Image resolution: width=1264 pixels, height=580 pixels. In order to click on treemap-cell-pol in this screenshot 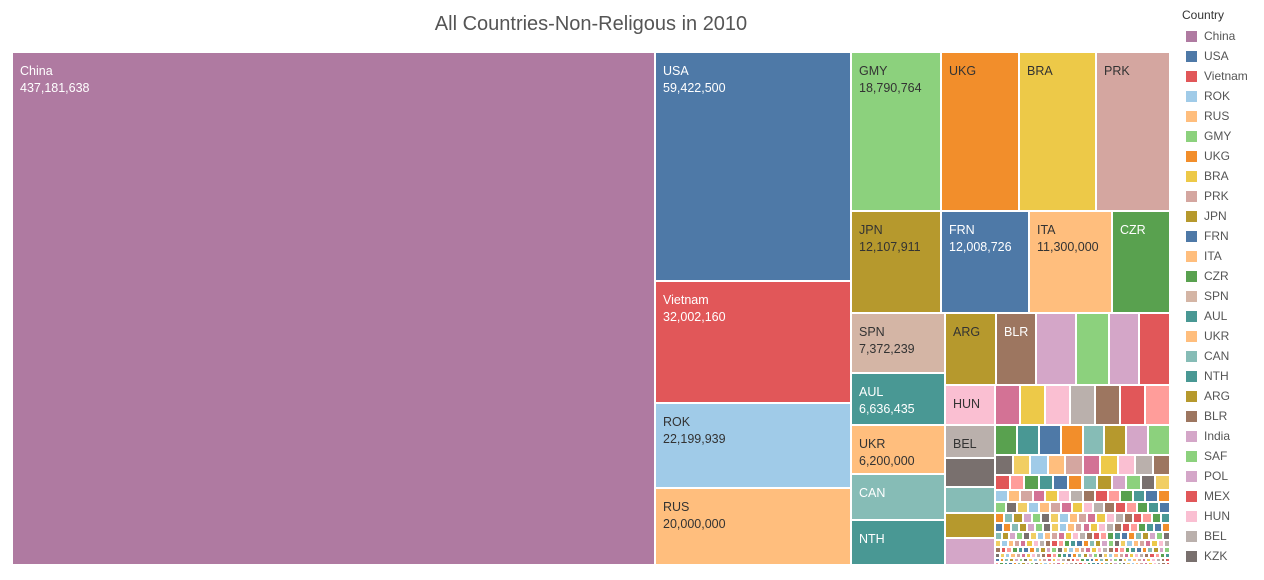, I will do `click(1124, 349)`.